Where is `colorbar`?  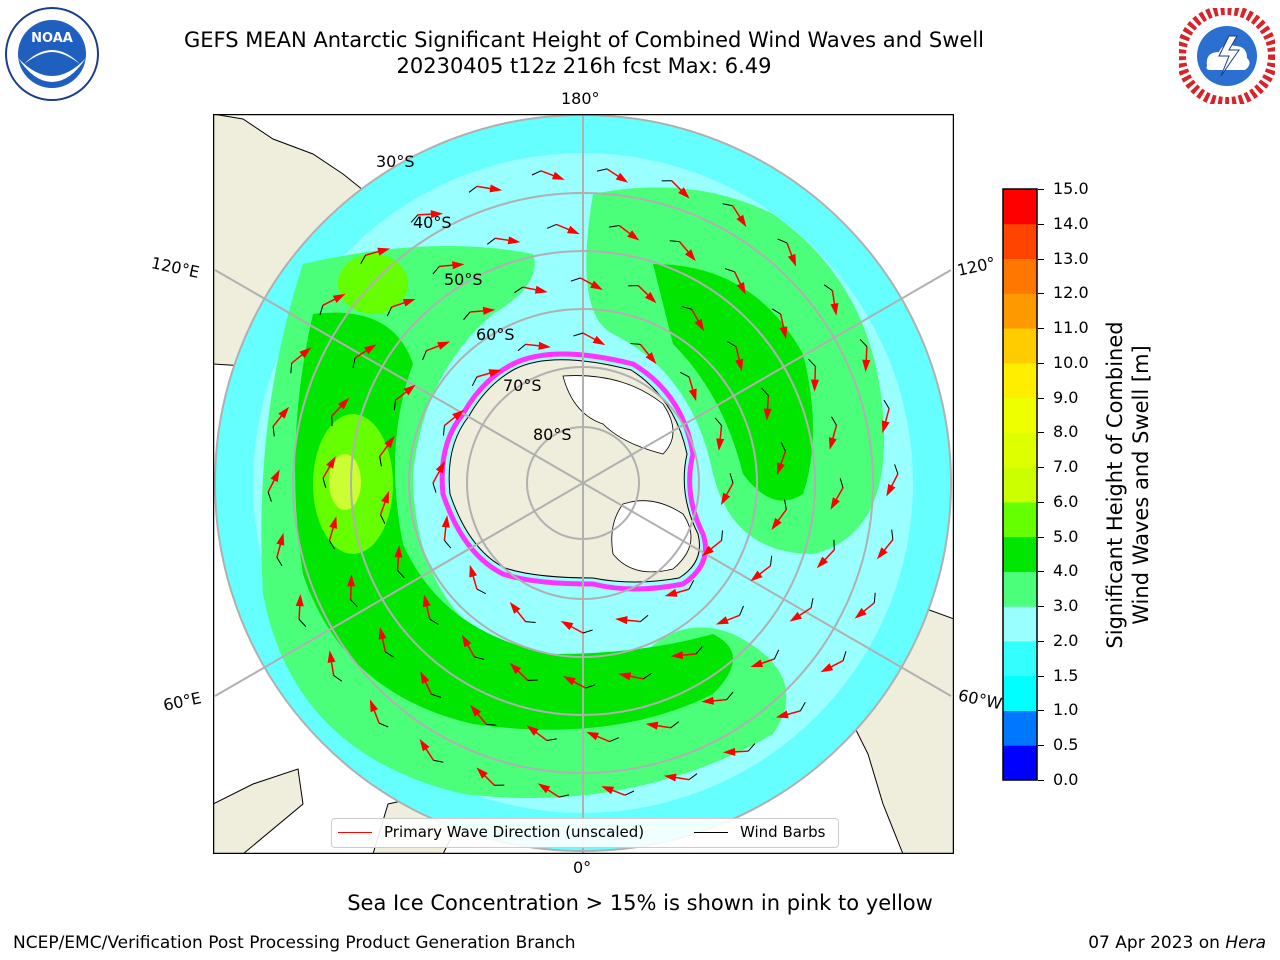
colorbar is located at coordinates (1020, 484).